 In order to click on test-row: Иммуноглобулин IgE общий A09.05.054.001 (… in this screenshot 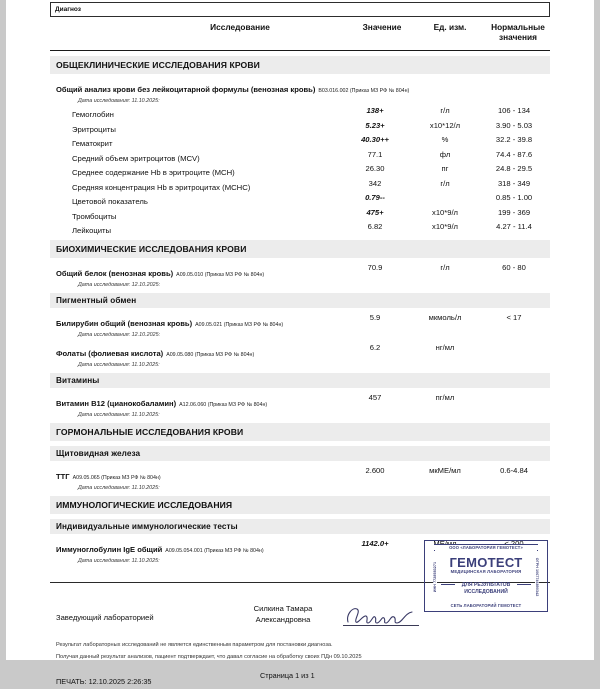, I will do `click(300, 551)`.